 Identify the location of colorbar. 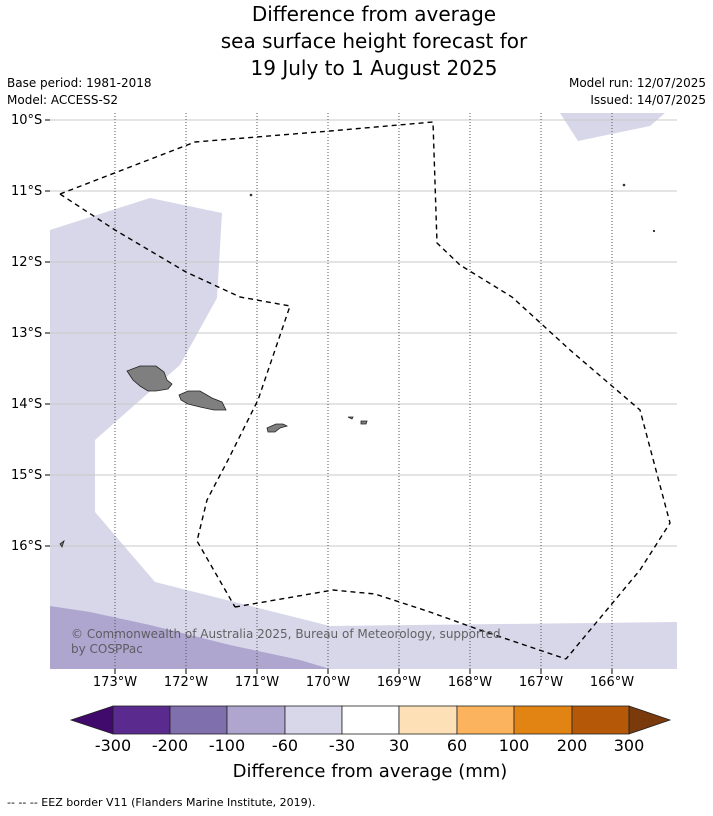
(370, 720).